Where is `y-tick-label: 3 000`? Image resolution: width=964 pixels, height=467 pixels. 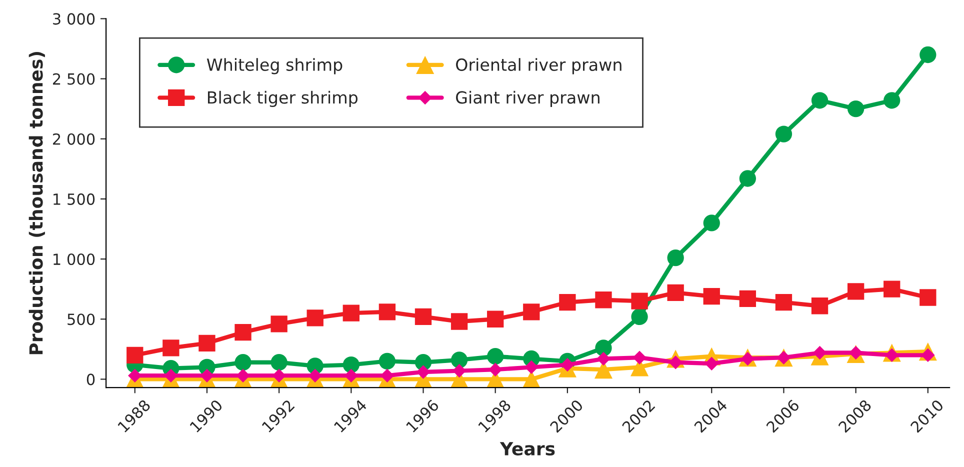
y-tick-label: 3 000 is located at coordinates (74, 19).